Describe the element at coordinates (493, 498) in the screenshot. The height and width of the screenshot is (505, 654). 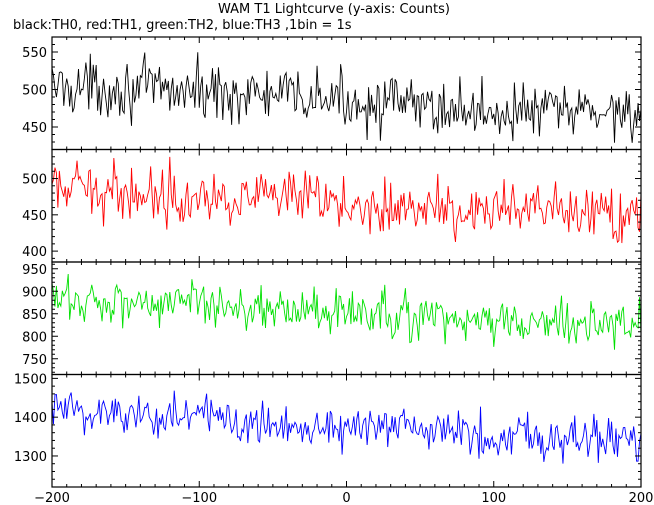
I see `x-tick-label: 100` at that location.